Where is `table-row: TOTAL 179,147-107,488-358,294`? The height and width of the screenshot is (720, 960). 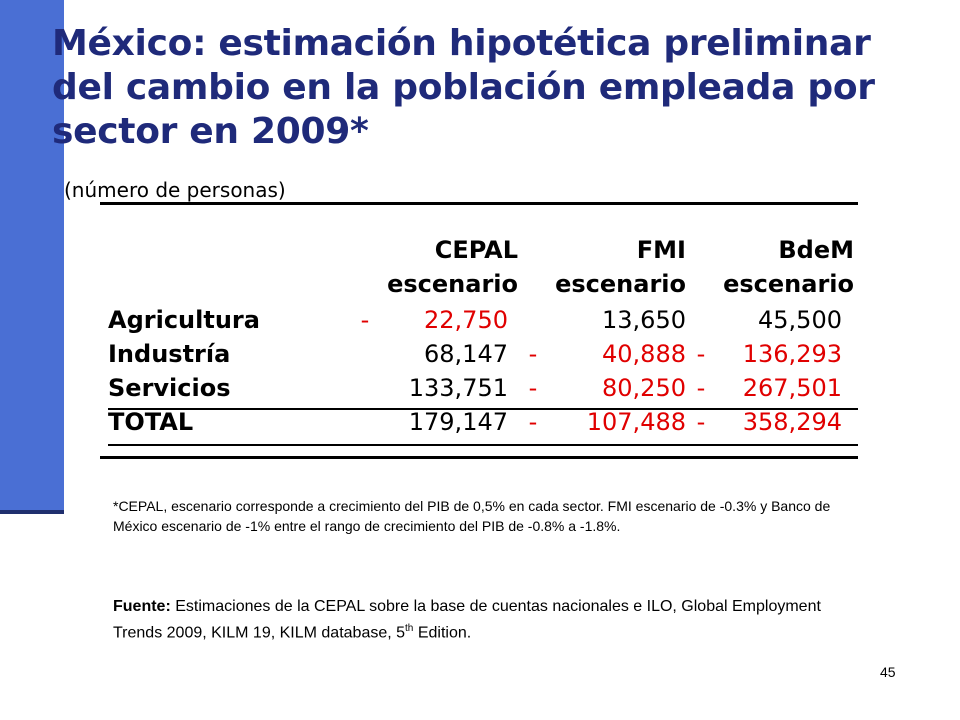 table-row: TOTAL 179,147-107,488-358,294 is located at coordinates (483, 425).